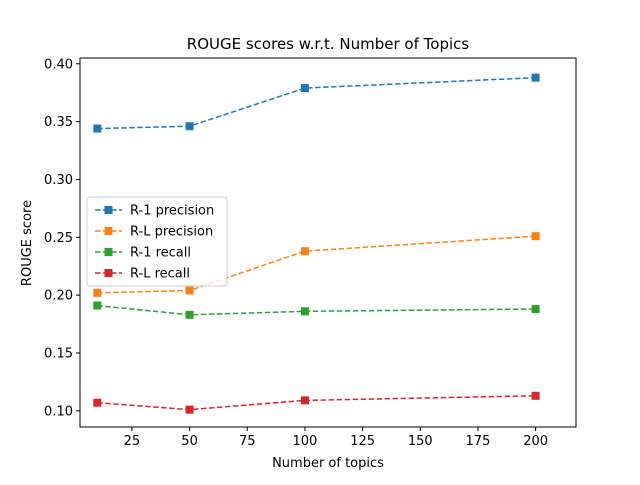  Describe the element at coordinates (58, 122) in the screenshot. I see `y-tick-label: 0.35` at that location.